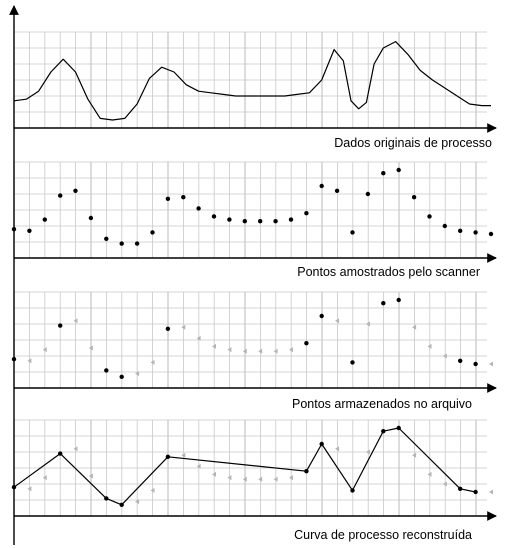  What do you see at coordinates (413, 143) in the screenshot?
I see `panel-1-title: Dados originais de processo` at bounding box center [413, 143].